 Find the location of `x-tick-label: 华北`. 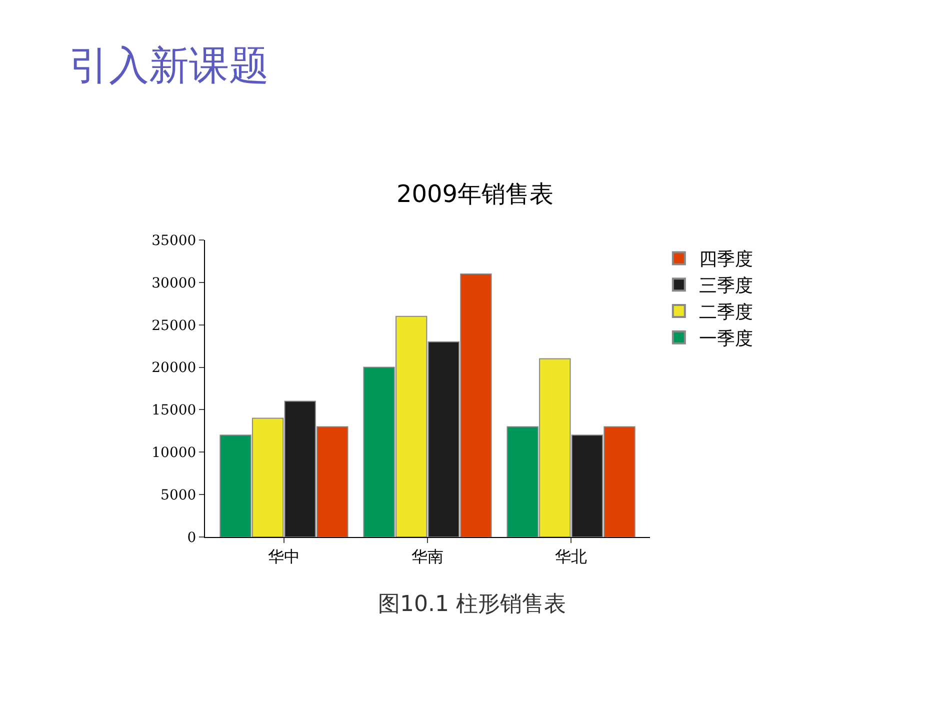

x-tick-label: 华北 is located at coordinates (571, 556).